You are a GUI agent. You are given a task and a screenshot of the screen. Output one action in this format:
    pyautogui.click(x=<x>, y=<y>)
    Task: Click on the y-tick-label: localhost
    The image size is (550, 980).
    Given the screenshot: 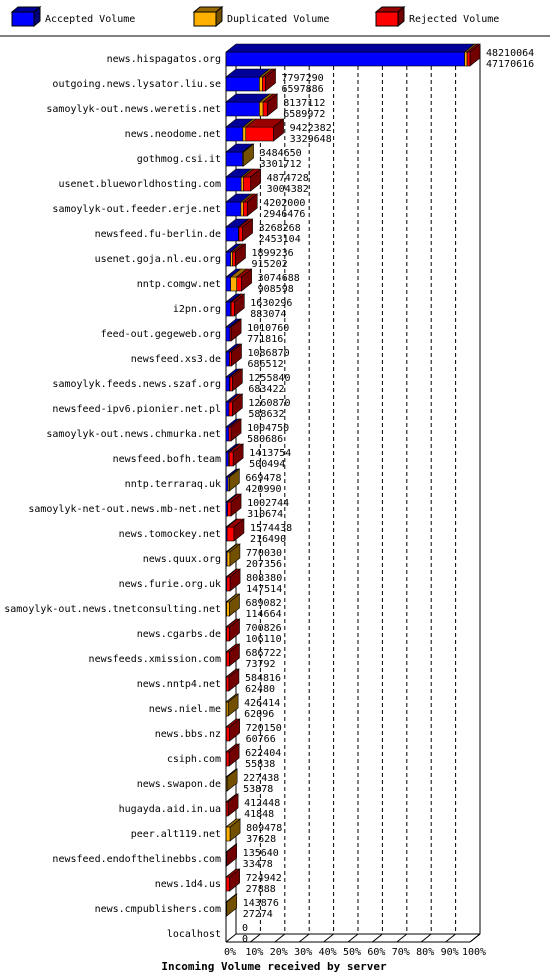 What is the action you would take?
    pyautogui.click(x=194, y=934)
    